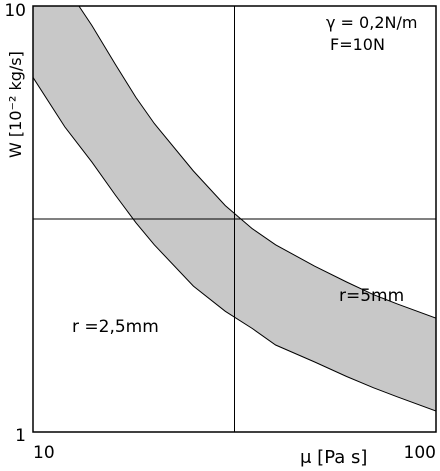 Image resolution: width=440 pixels, height=471 pixels. What do you see at coordinates (15, 11) in the screenshot?
I see `y-tick-label-top: 10` at bounding box center [15, 11].